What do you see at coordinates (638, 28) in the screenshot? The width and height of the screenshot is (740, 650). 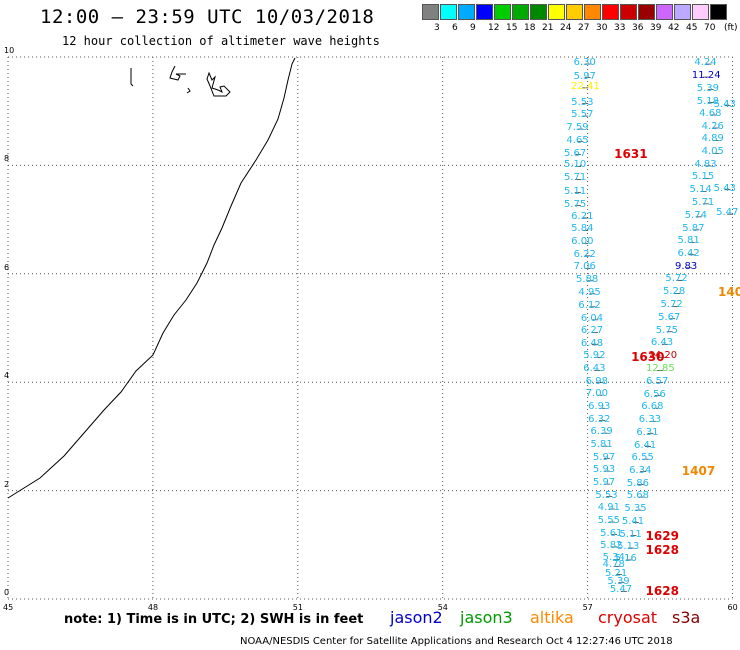 I see `color-scale-tick: 36` at bounding box center [638, 28].